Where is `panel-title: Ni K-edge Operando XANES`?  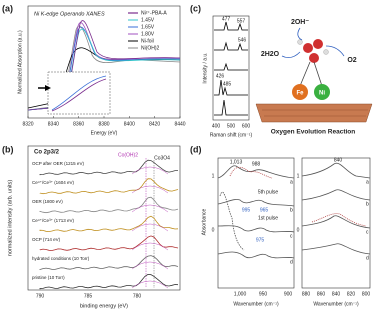
panel-title: Ni K-edge Operando XANES is located at coordinates (69, 14).